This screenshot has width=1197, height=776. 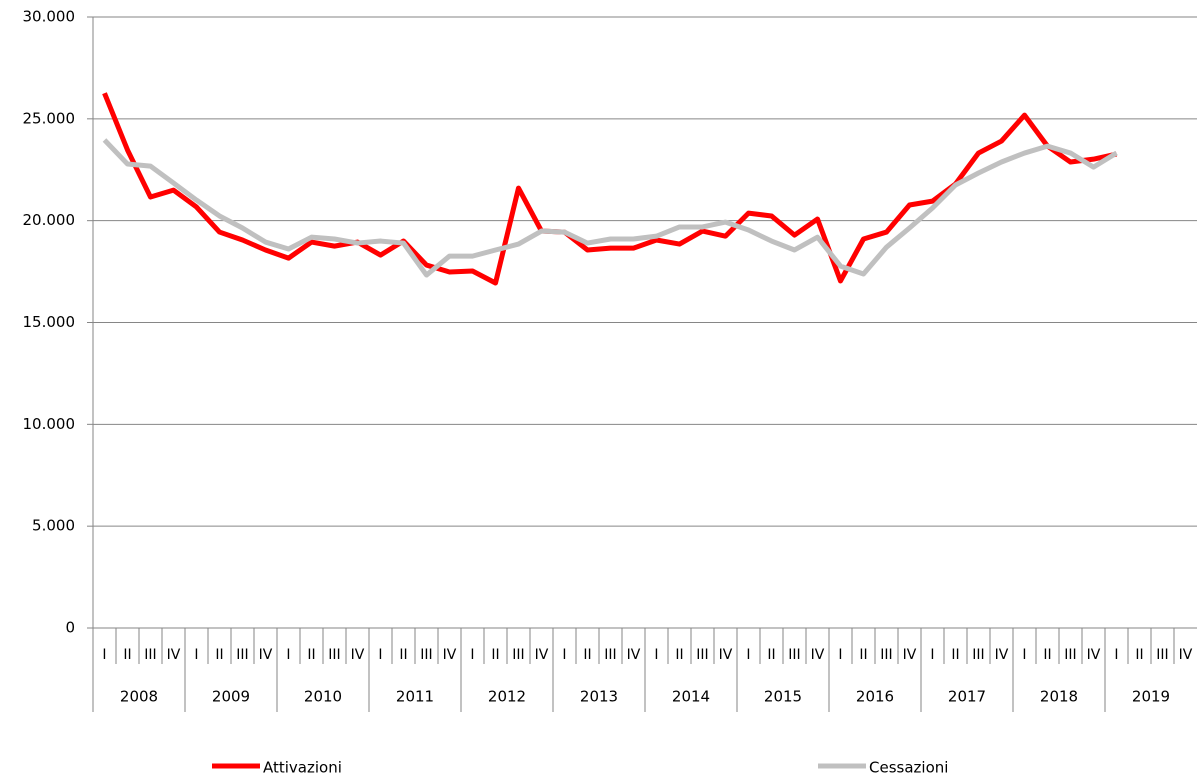 What do you see at coordinates (783, 697) in the screenshot?
I see `year-label: 2015` at bounding box center [783, 697].